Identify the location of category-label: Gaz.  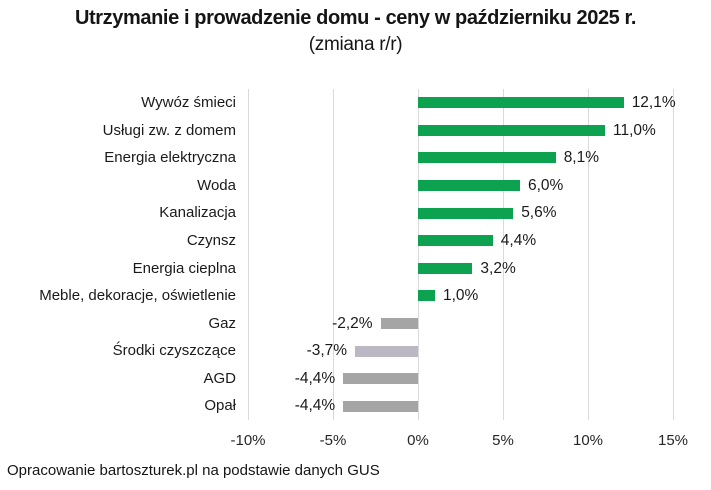
(222, 323).